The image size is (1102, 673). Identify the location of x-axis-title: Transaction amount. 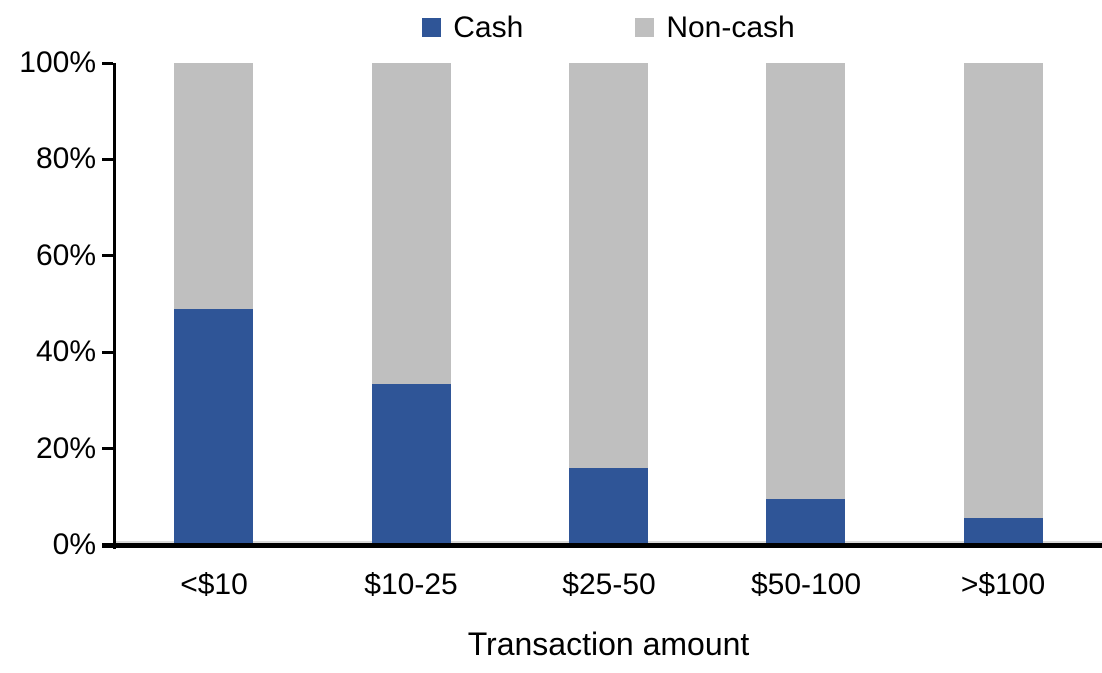
(608, 644).